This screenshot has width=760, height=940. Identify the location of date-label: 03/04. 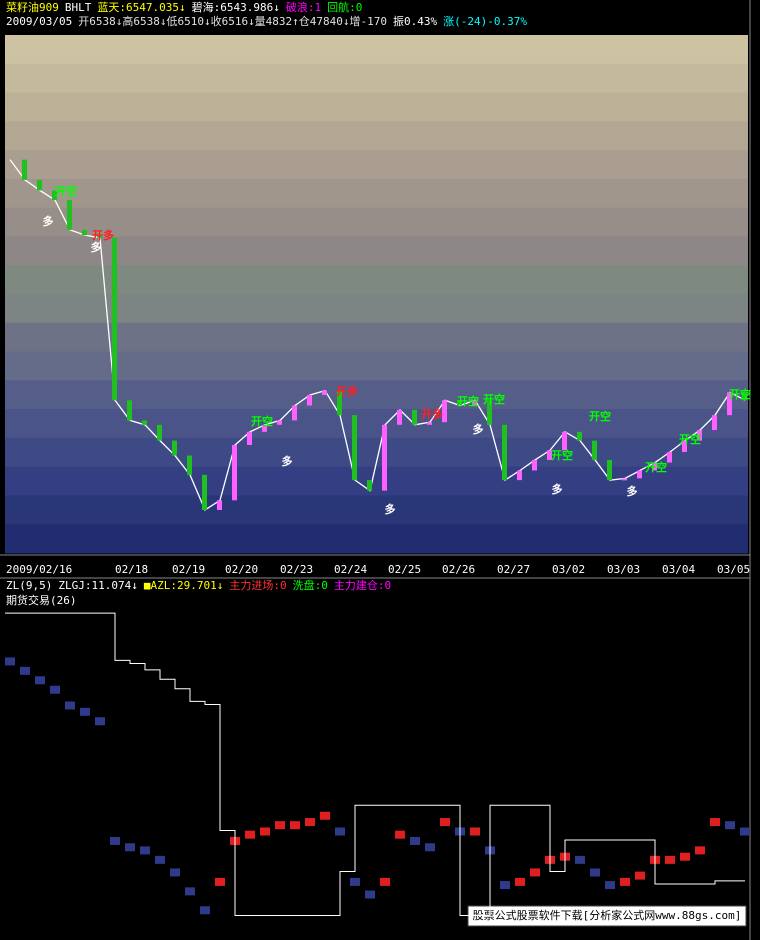
(678, 569).